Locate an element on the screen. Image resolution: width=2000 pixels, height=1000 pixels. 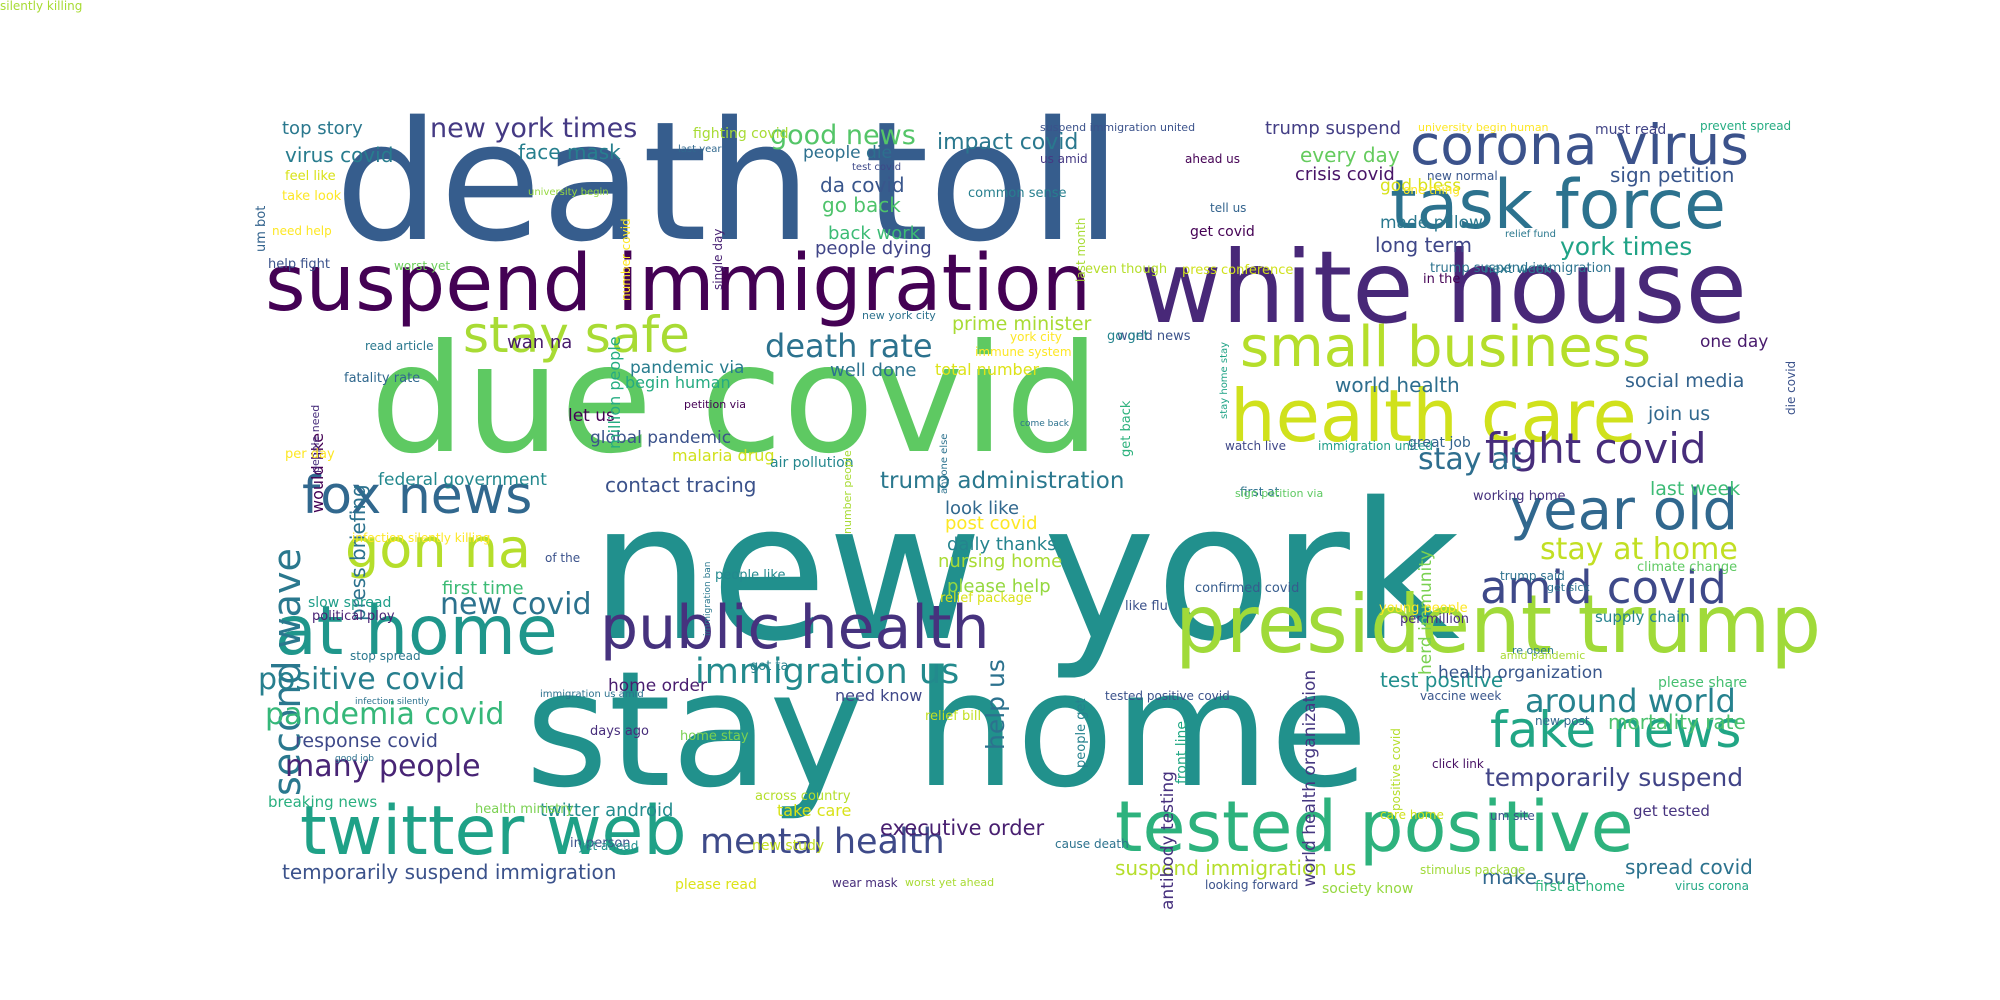
cloud-word: suspend immigration us is located at coordinates (1236, 868).